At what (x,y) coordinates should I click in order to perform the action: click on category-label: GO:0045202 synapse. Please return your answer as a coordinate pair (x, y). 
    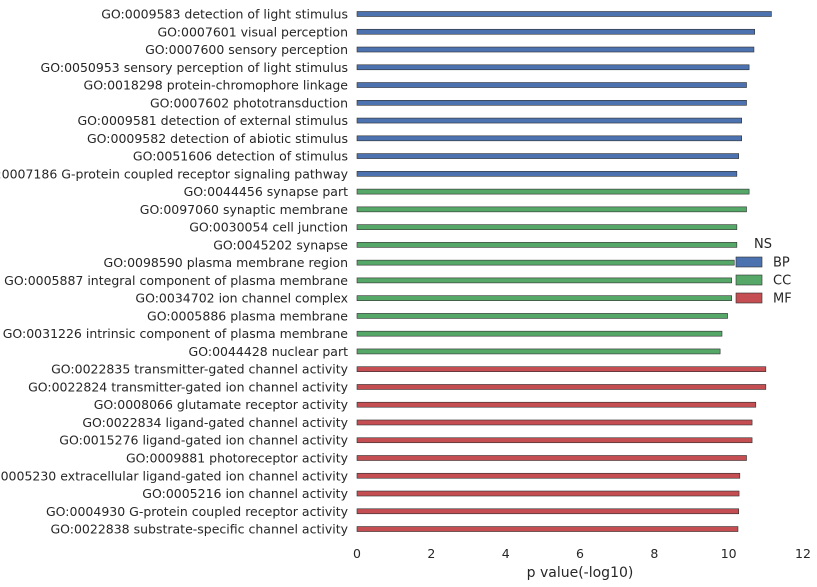
    Looking at the image, I should click on (280, 244).